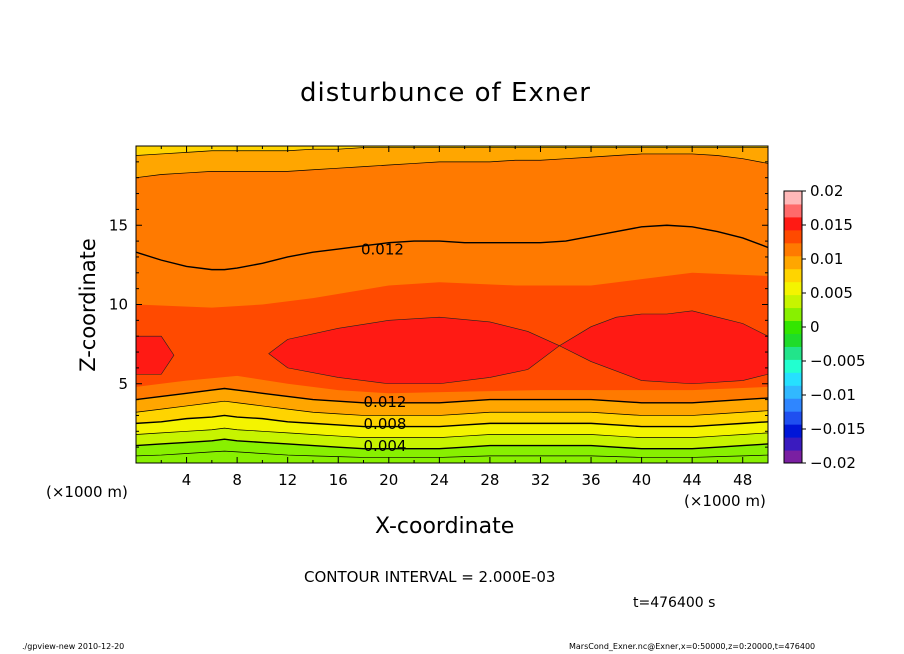  Describe the element at coordinates (430, 577) in the screenshot. I see `contour-interval-text: CONTOUR INTERVAL = 2.000E-03` at that location.